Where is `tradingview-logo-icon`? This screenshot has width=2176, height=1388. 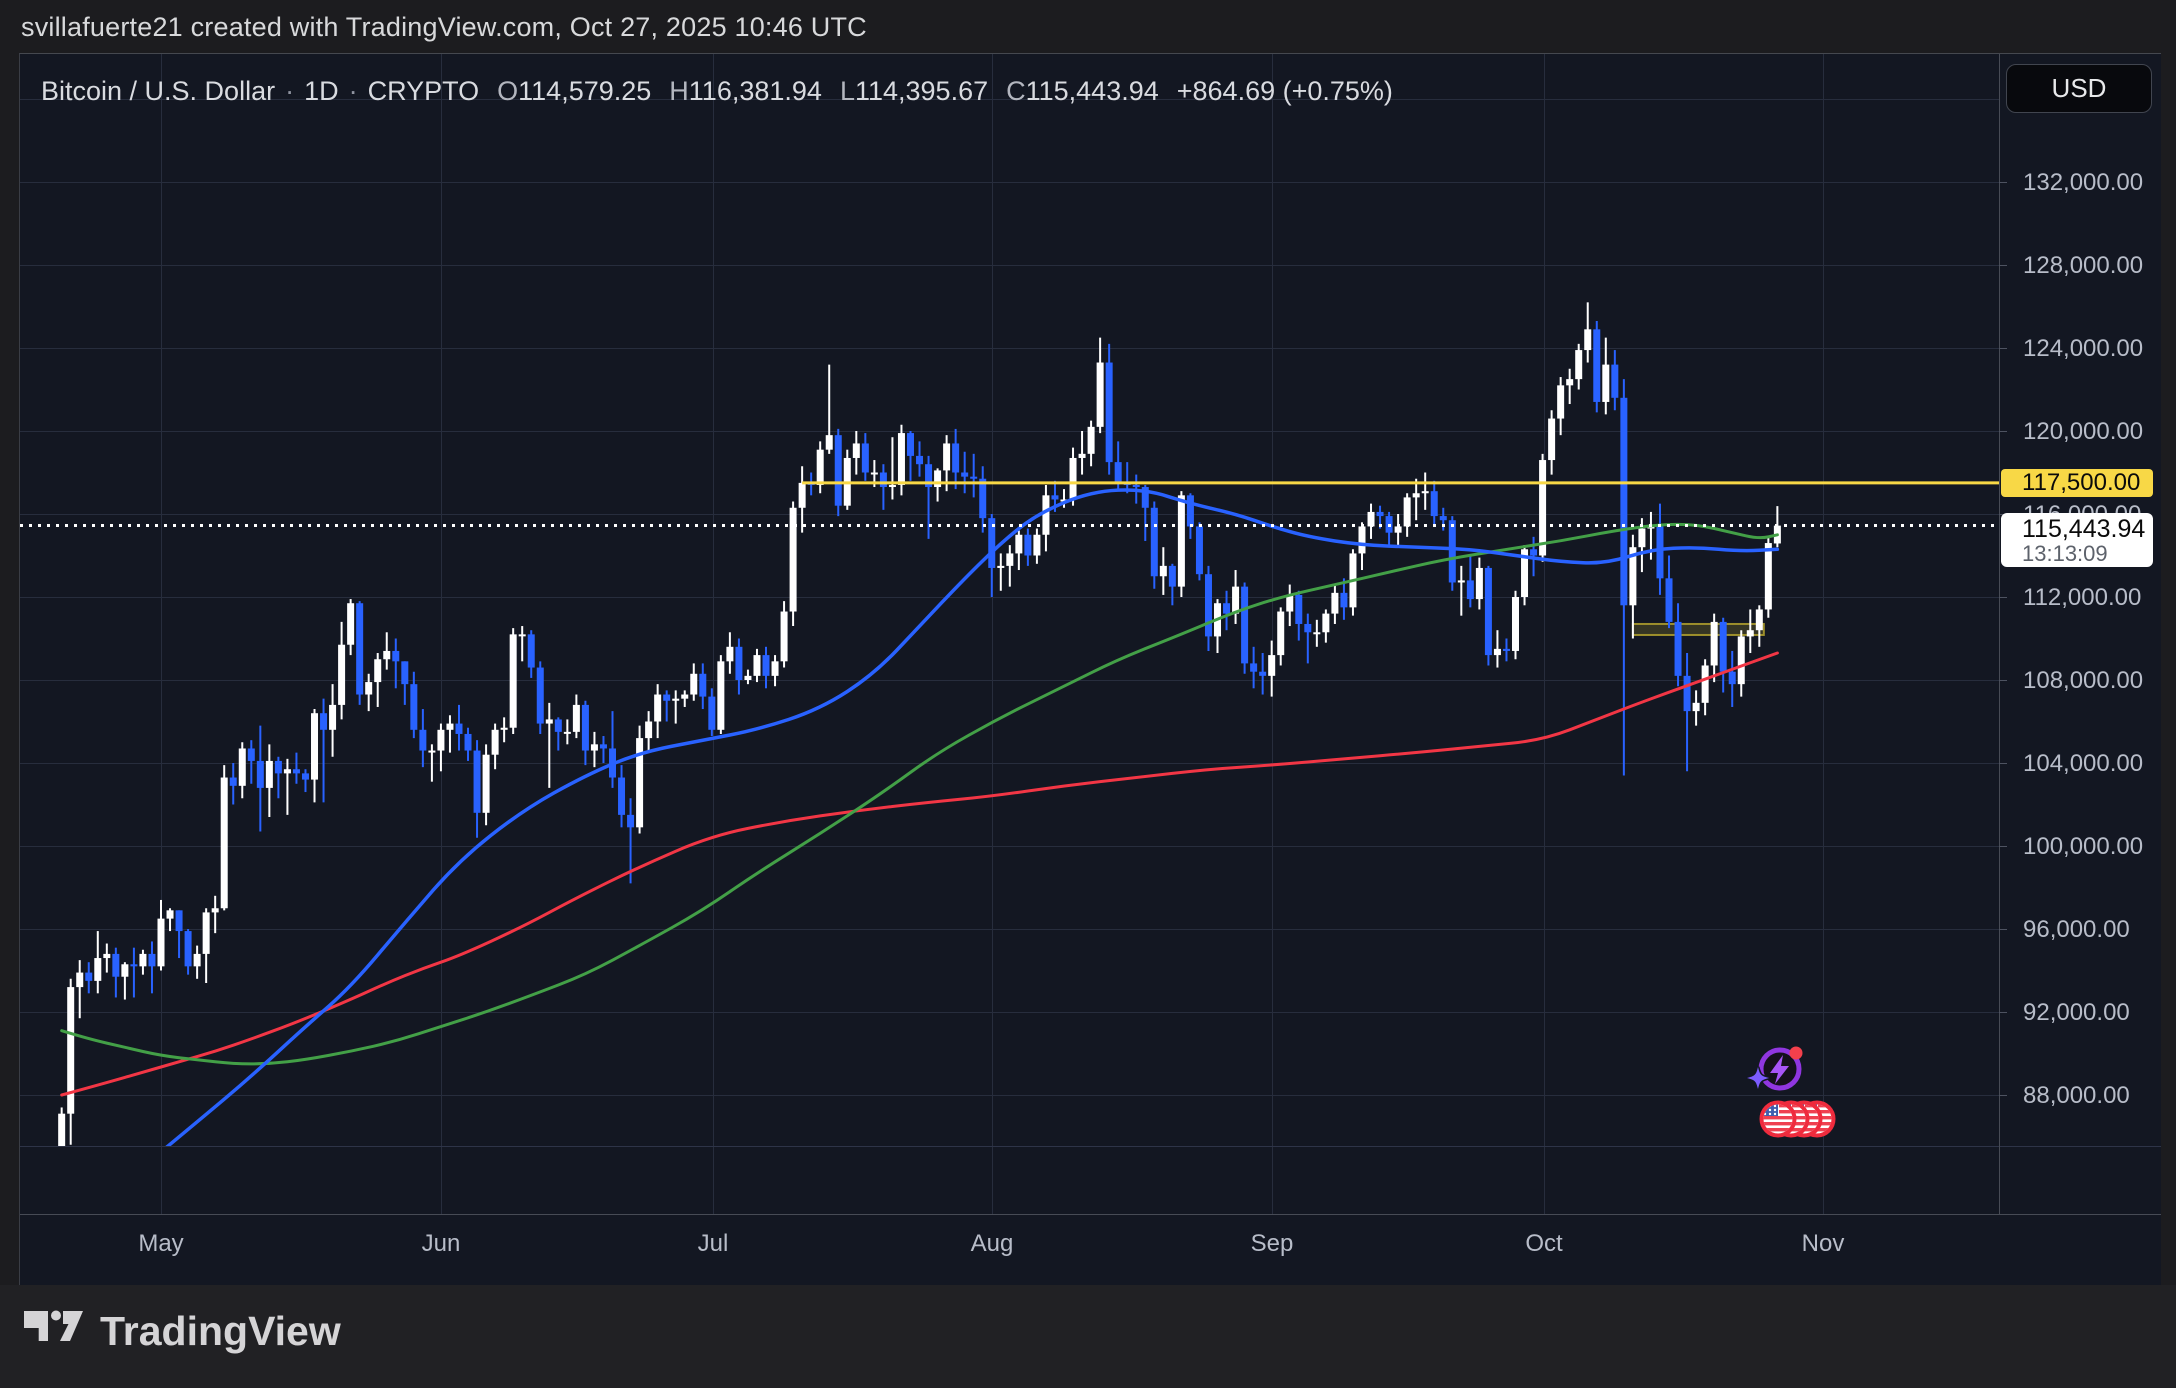
tradingview-logo-icon is located at coordinates (53, 1325).